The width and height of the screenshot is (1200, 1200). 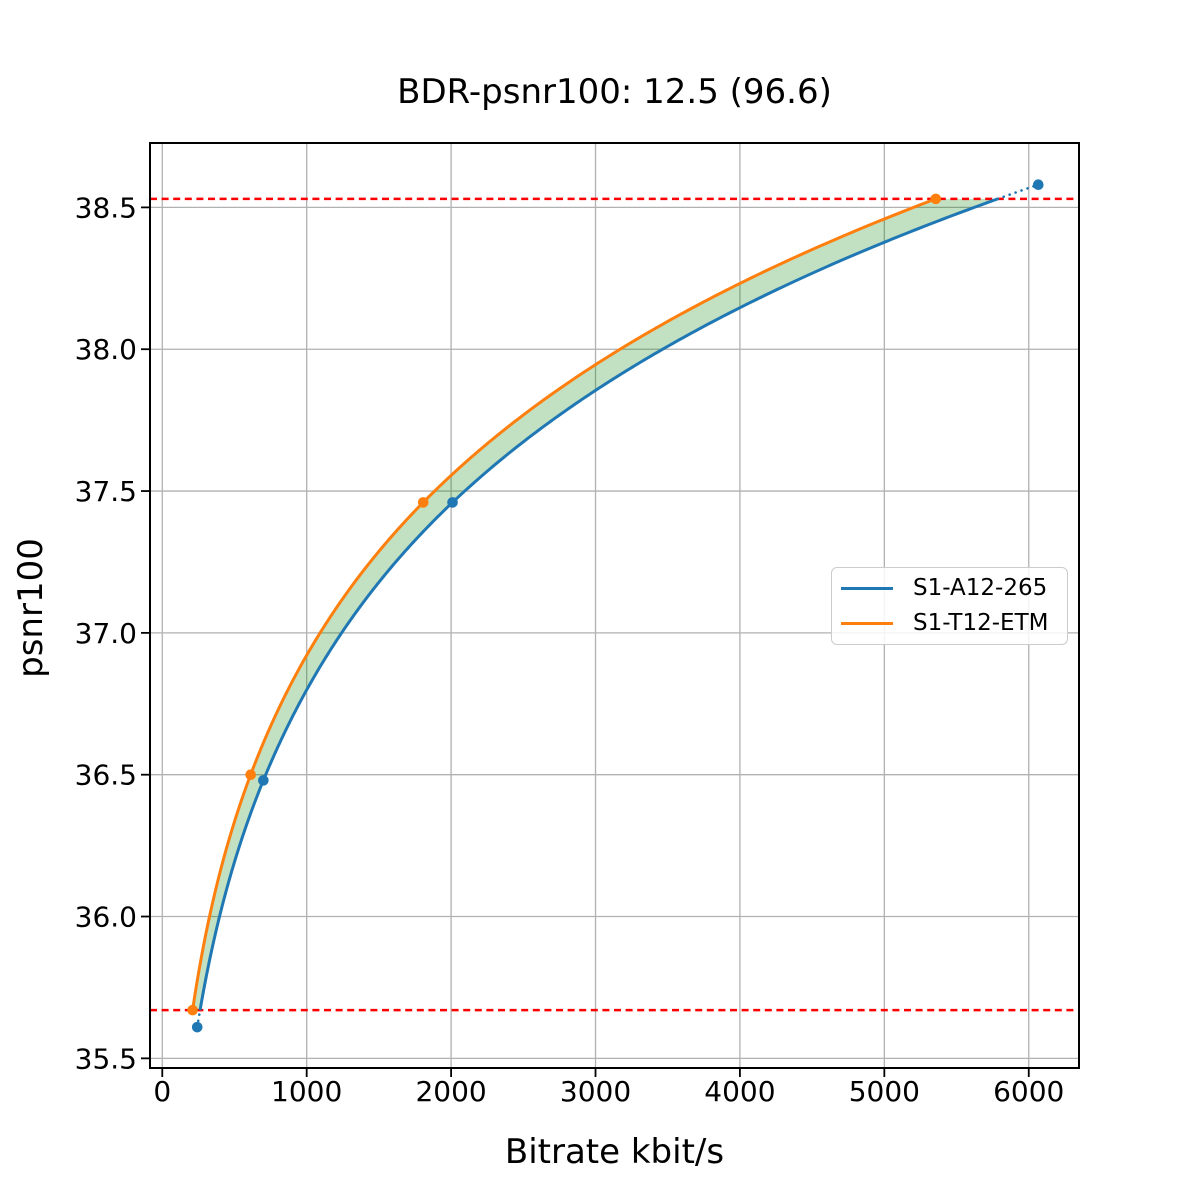 What do you see at coordinates (595, 1091) in the screenshot?
I see `x-tick-label-3000: 3000` at bounding box center [595, 1091].